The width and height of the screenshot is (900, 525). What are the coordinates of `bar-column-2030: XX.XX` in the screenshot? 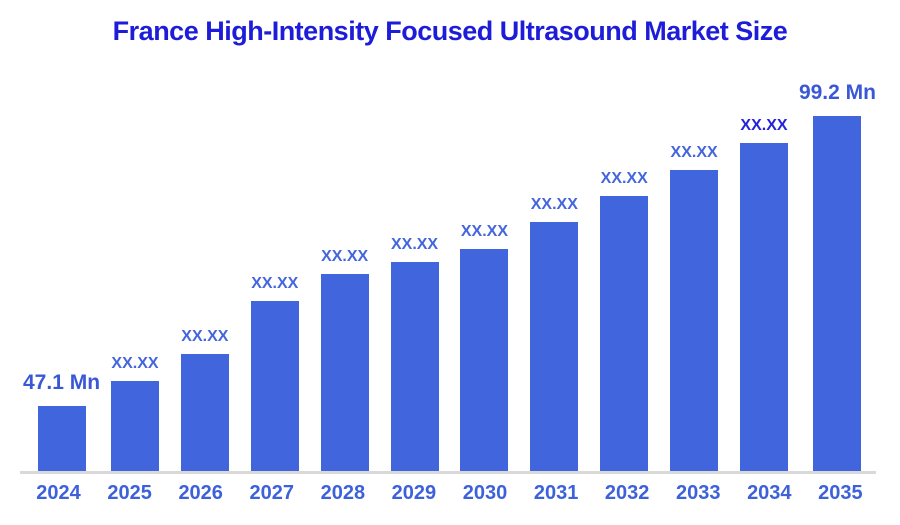 It's located at (484, 236).